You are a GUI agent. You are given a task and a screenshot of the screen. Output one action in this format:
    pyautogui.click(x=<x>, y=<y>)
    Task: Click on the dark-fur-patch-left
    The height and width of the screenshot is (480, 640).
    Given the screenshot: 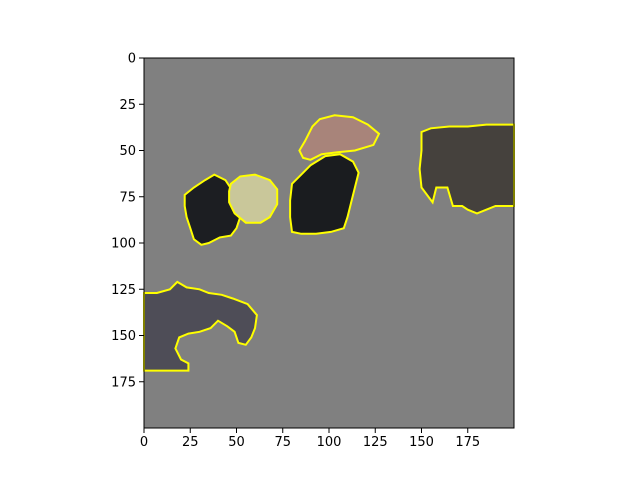 What is the action you would take?
    pyautogui.click(x=212, y=209)
    